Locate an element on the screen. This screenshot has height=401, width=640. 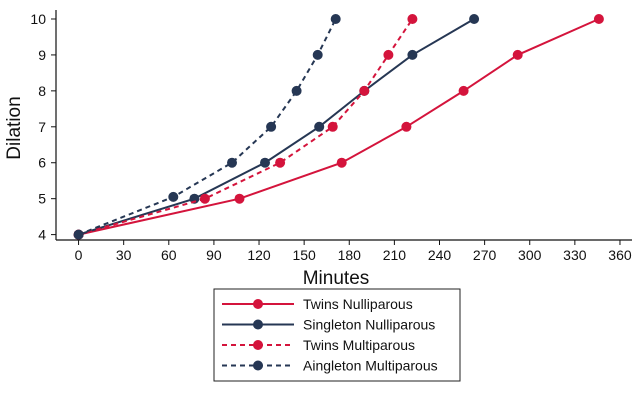
x-tick-label: 210 is located at coordinates (395, 255).